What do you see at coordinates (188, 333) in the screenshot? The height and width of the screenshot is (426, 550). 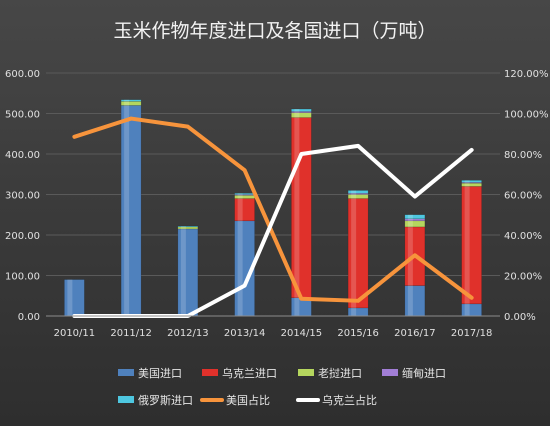 I see `x-tick-label: 2012/13` at bounding box center [188, 333].